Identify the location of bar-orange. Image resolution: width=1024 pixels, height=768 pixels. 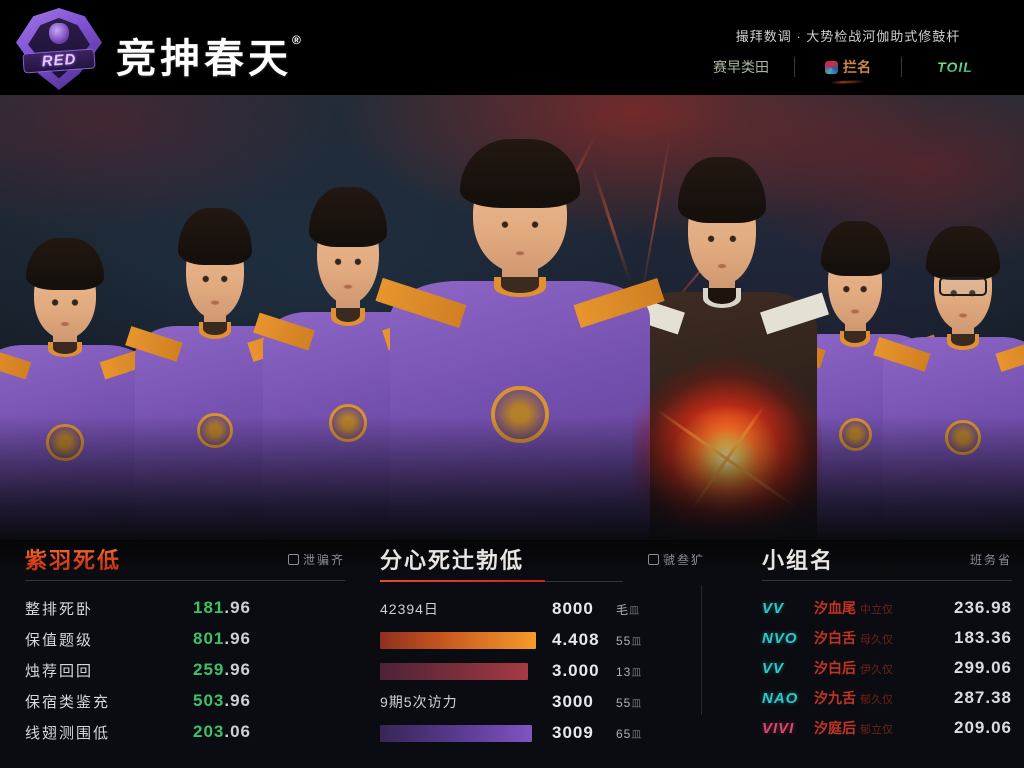
(458, 640).